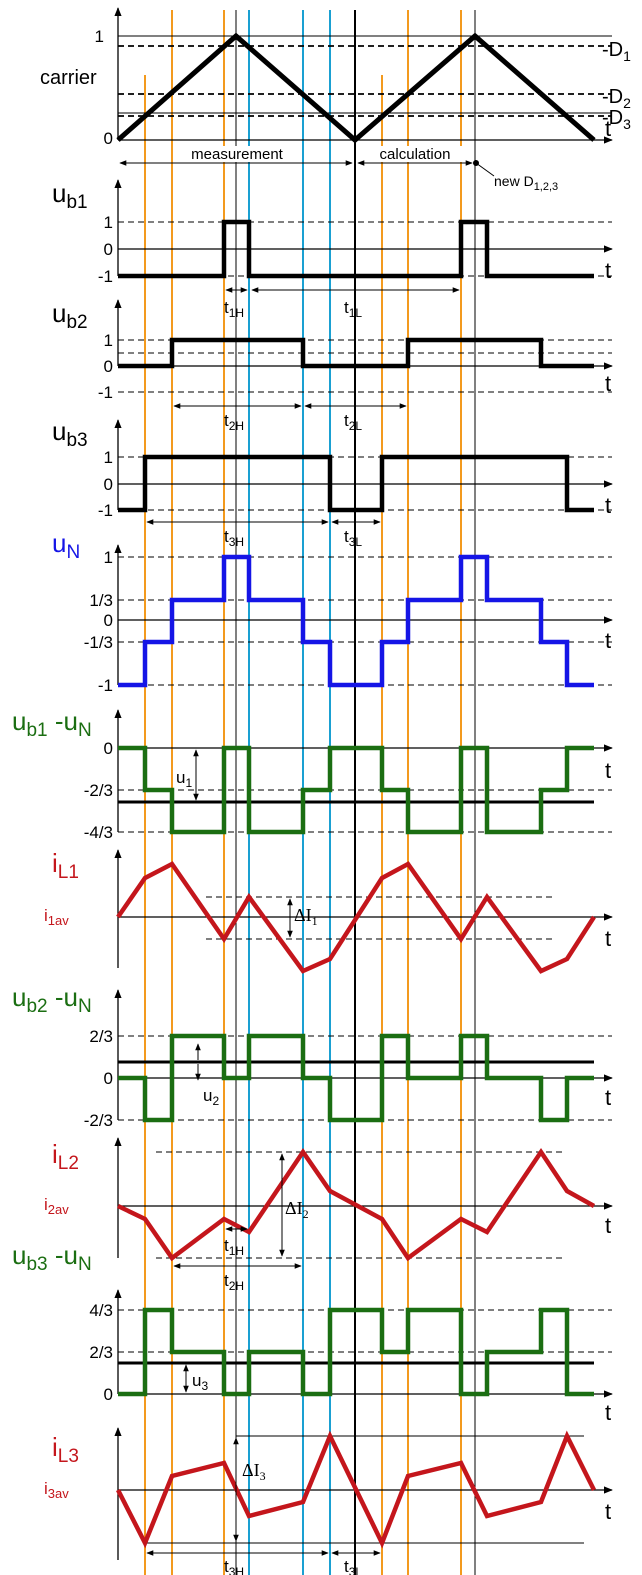 This screenshot has height=1575, width=642. Describe the element at coordinates (52, 1257) in the screenshot. I see `ub3un-label: ub3 -uN` at that location.